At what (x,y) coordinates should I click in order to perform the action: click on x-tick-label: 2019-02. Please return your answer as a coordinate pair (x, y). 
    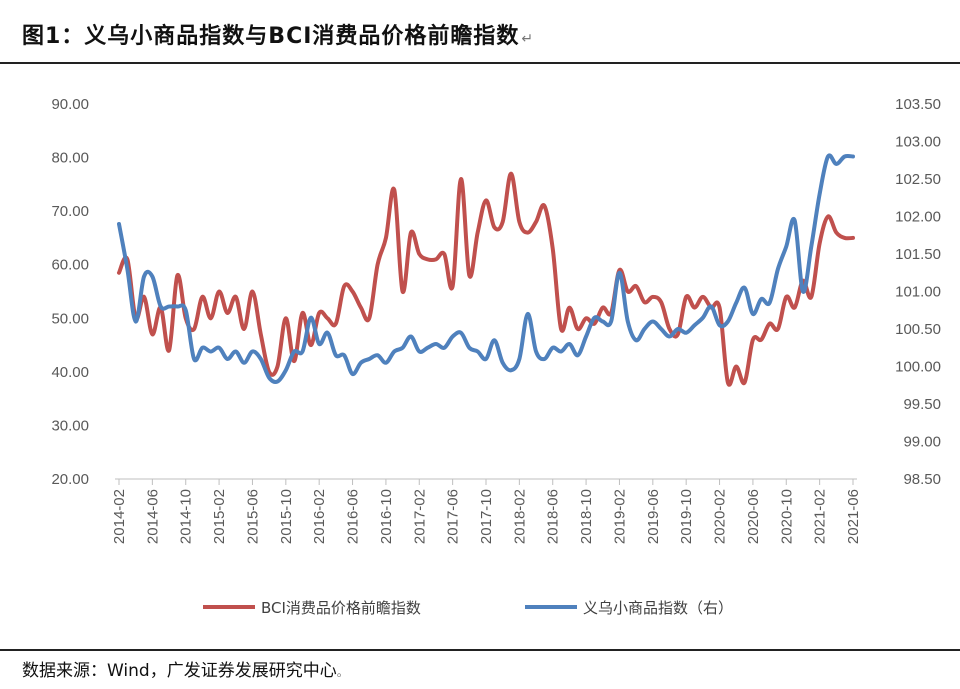
    Looking at the image, I should click on (619, 516).